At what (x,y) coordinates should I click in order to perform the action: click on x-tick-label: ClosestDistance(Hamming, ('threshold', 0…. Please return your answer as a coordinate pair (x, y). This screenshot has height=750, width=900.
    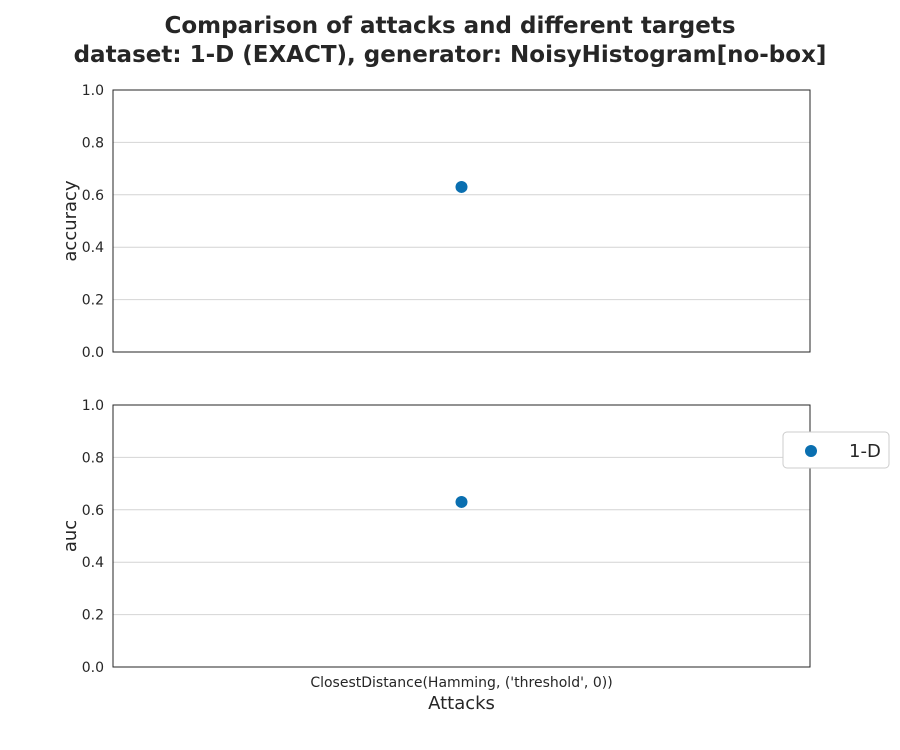
    Looking at the image, I should click on (461, 683).